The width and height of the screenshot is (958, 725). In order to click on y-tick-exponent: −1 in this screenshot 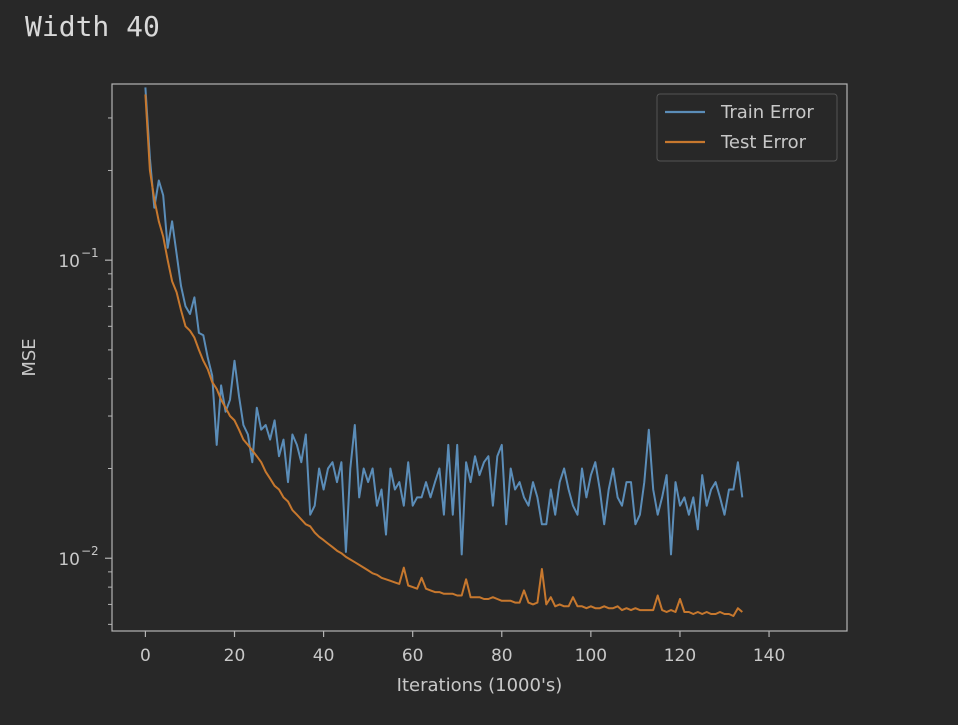, I will do `click(90, 253)`.